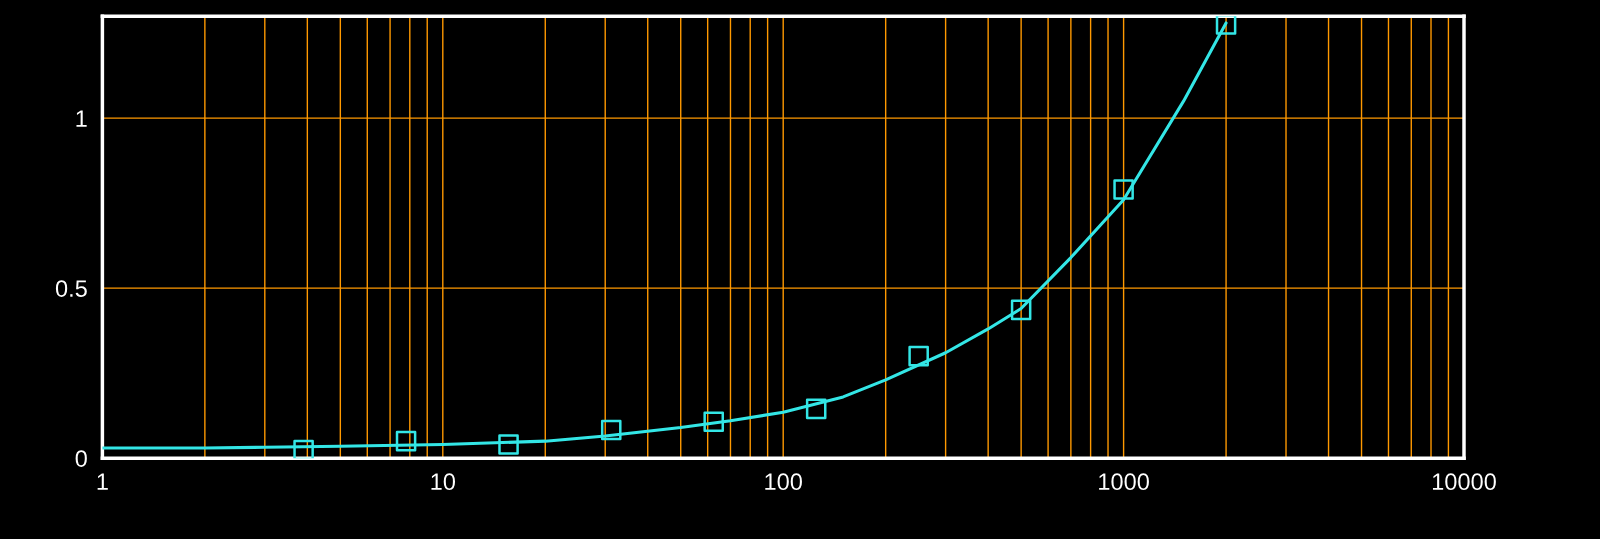 Image resolution: width=1600 pixels, height=539 pixels. Describe the element at coordinates (81, 458) in the screenshot. I see `y-tick-label: 0` at that location.